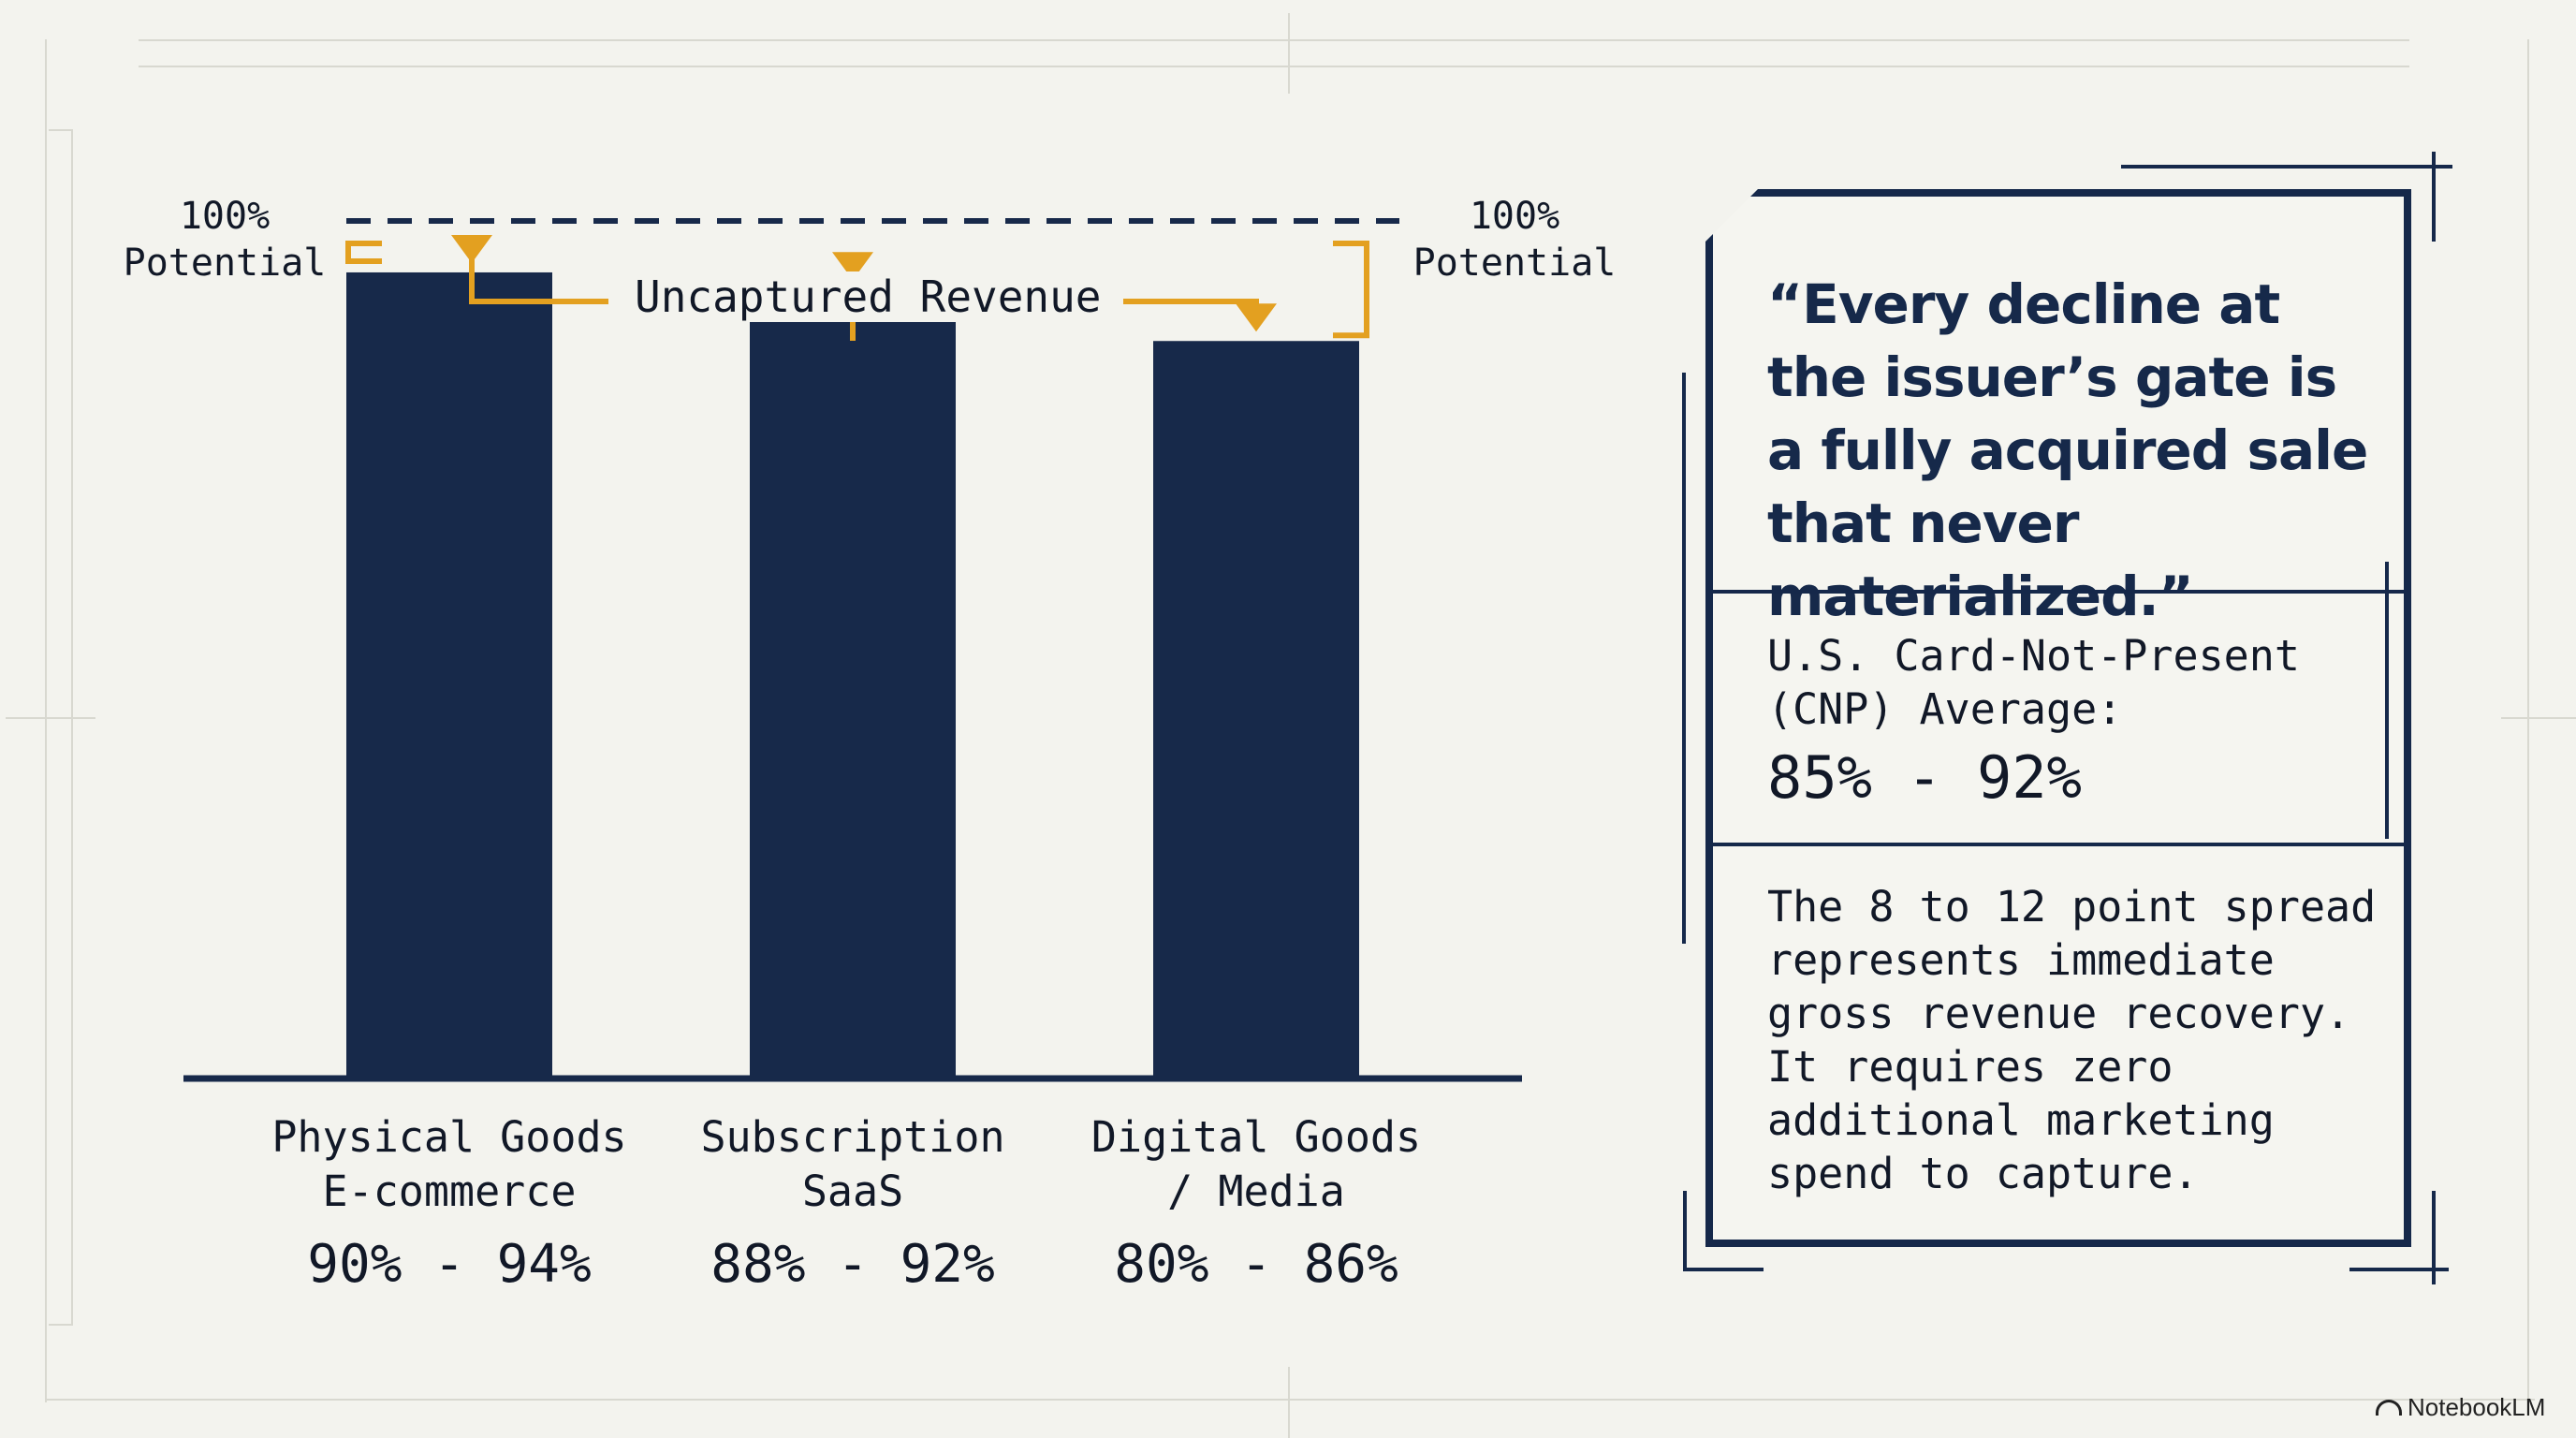 This screenshot has width=2576, height=1438. Describe the element at coordinates (1724, 1269) in the screenshot. I see `panel-bottom-left-rule` at that location.